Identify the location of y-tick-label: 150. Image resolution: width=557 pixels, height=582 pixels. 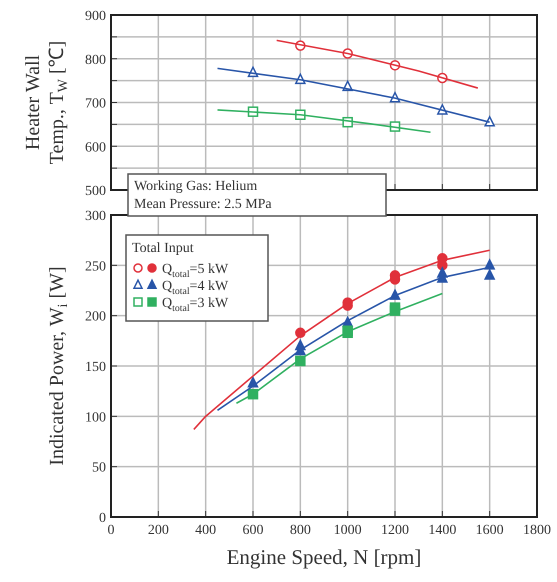
(95, 367).